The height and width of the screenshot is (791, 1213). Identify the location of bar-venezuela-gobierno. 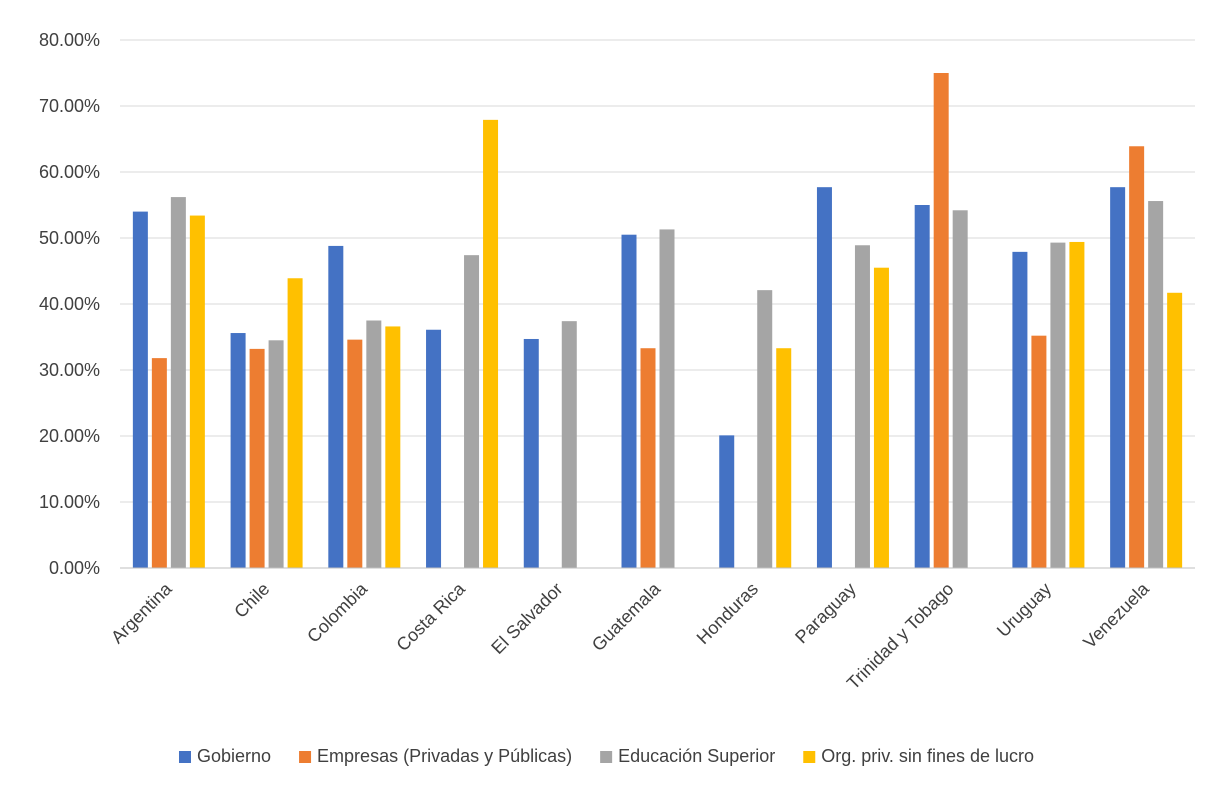
(1118, 377).